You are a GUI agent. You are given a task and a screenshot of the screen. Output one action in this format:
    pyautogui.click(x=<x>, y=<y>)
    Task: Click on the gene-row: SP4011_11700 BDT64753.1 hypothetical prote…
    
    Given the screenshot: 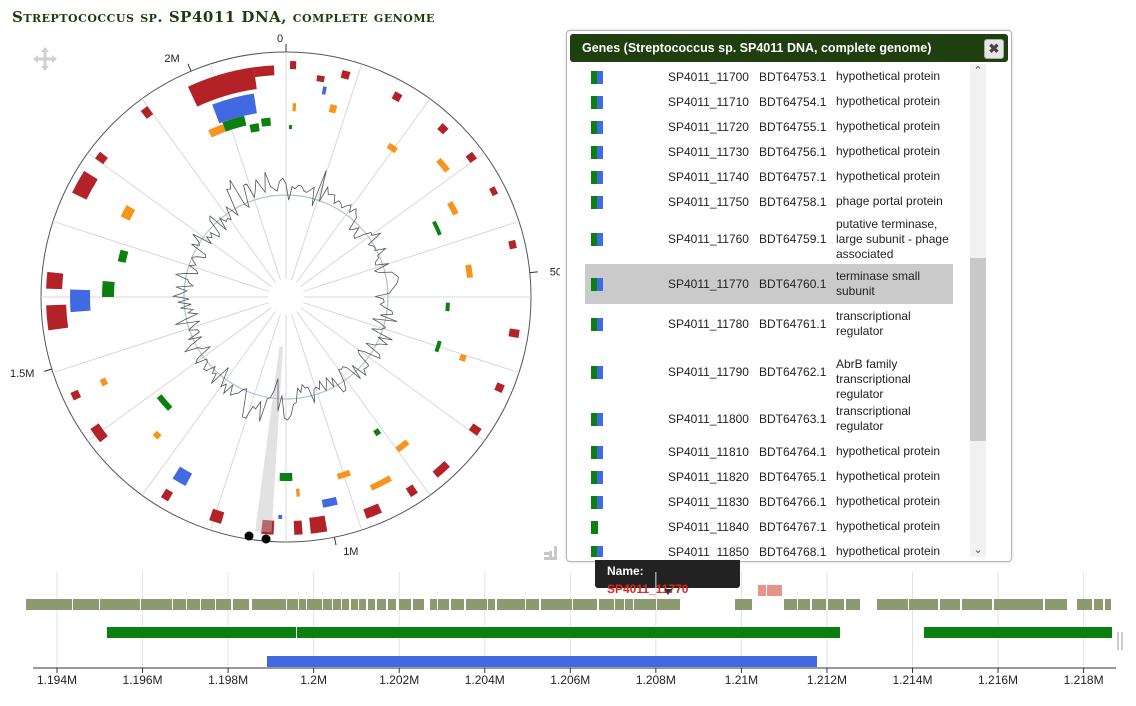 What is the action you would take?
    pyautogui.click(x=769, y=76)
    